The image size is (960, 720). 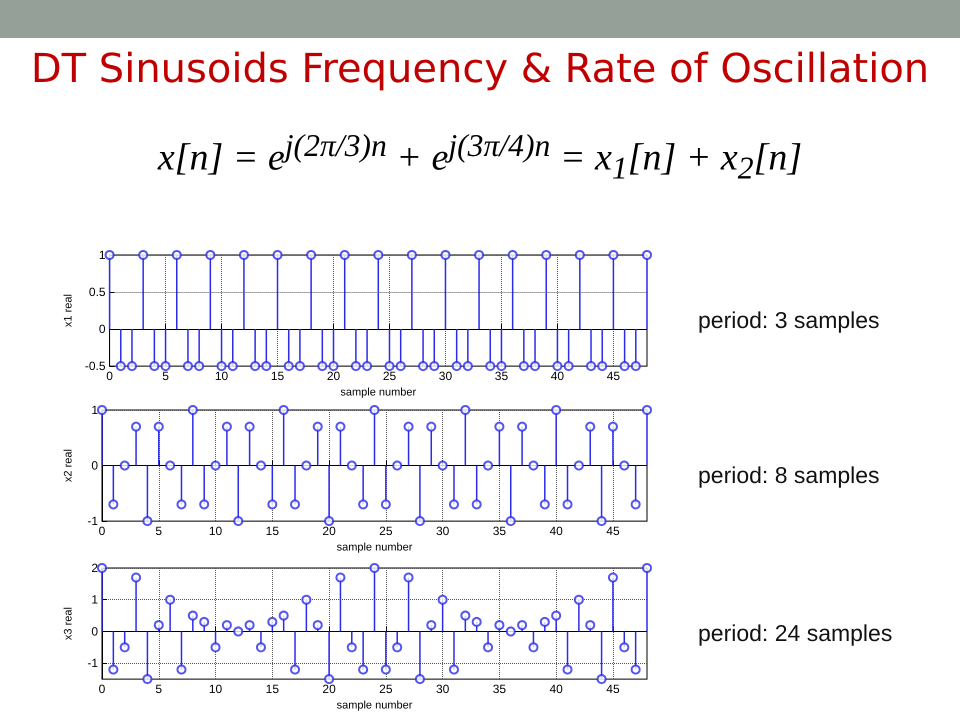 I want to click on y-axis-title: x1 real, so click(x=68, y=311).